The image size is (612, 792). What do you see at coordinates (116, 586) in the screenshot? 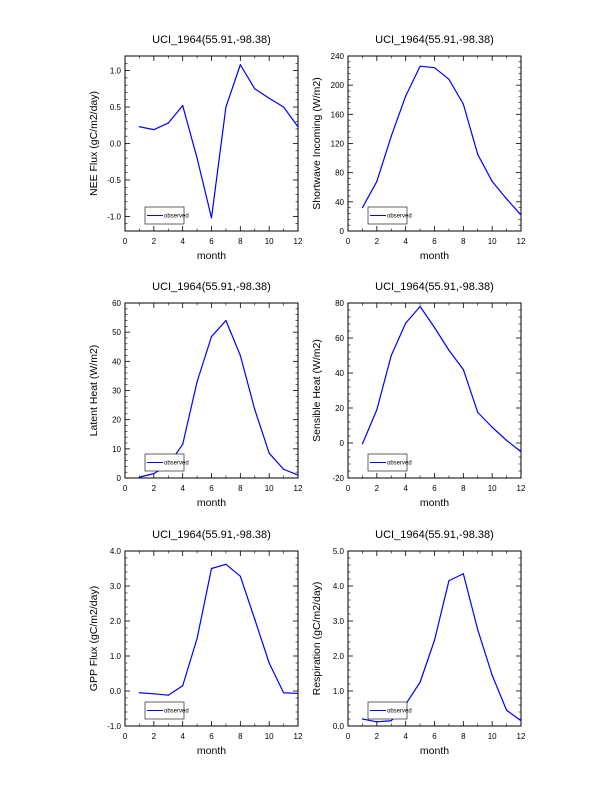
I see `y-tick-label: 3.0` at bounding box center [116, 586].